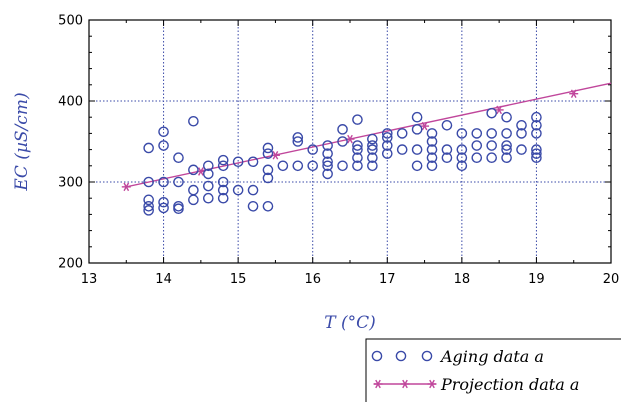 This screenshot has width=621, height=402. Describe the element at coordinates (70, 264) in the screenshot. I see `y-tick-label: 200` at that location.